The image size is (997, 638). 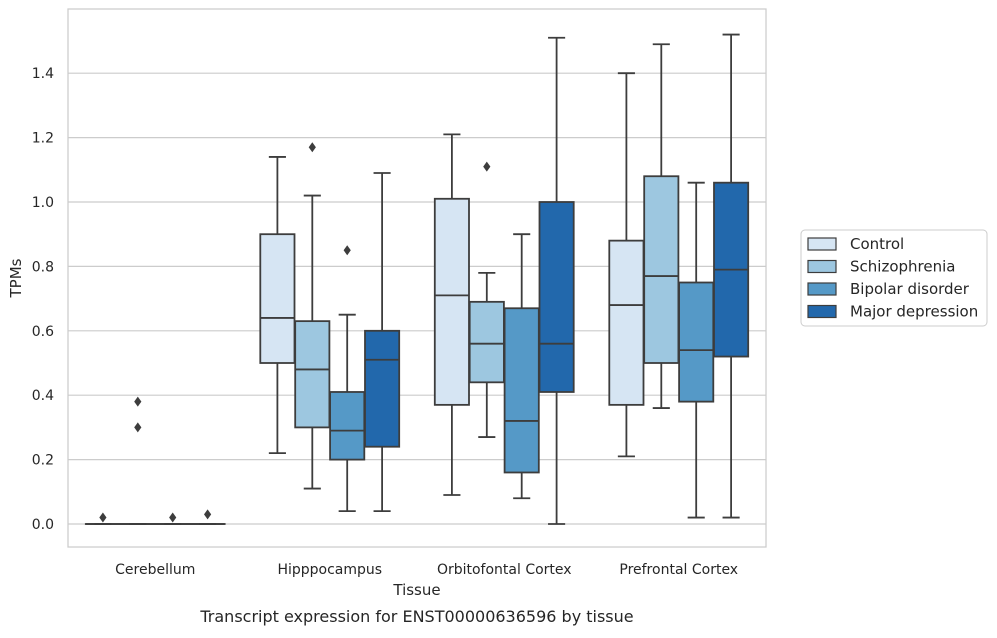 What do you see at coordinates (43, 461) in the screenshot?
I see `y-tick-label: 0.2` at bounding box center [43, 461].